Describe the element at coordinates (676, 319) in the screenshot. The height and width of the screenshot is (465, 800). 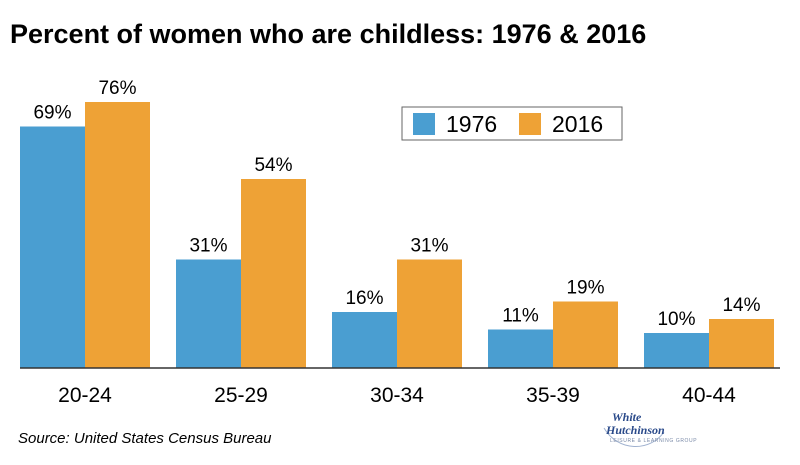
I see `data-label-1976-40-44: 10%` at that location.